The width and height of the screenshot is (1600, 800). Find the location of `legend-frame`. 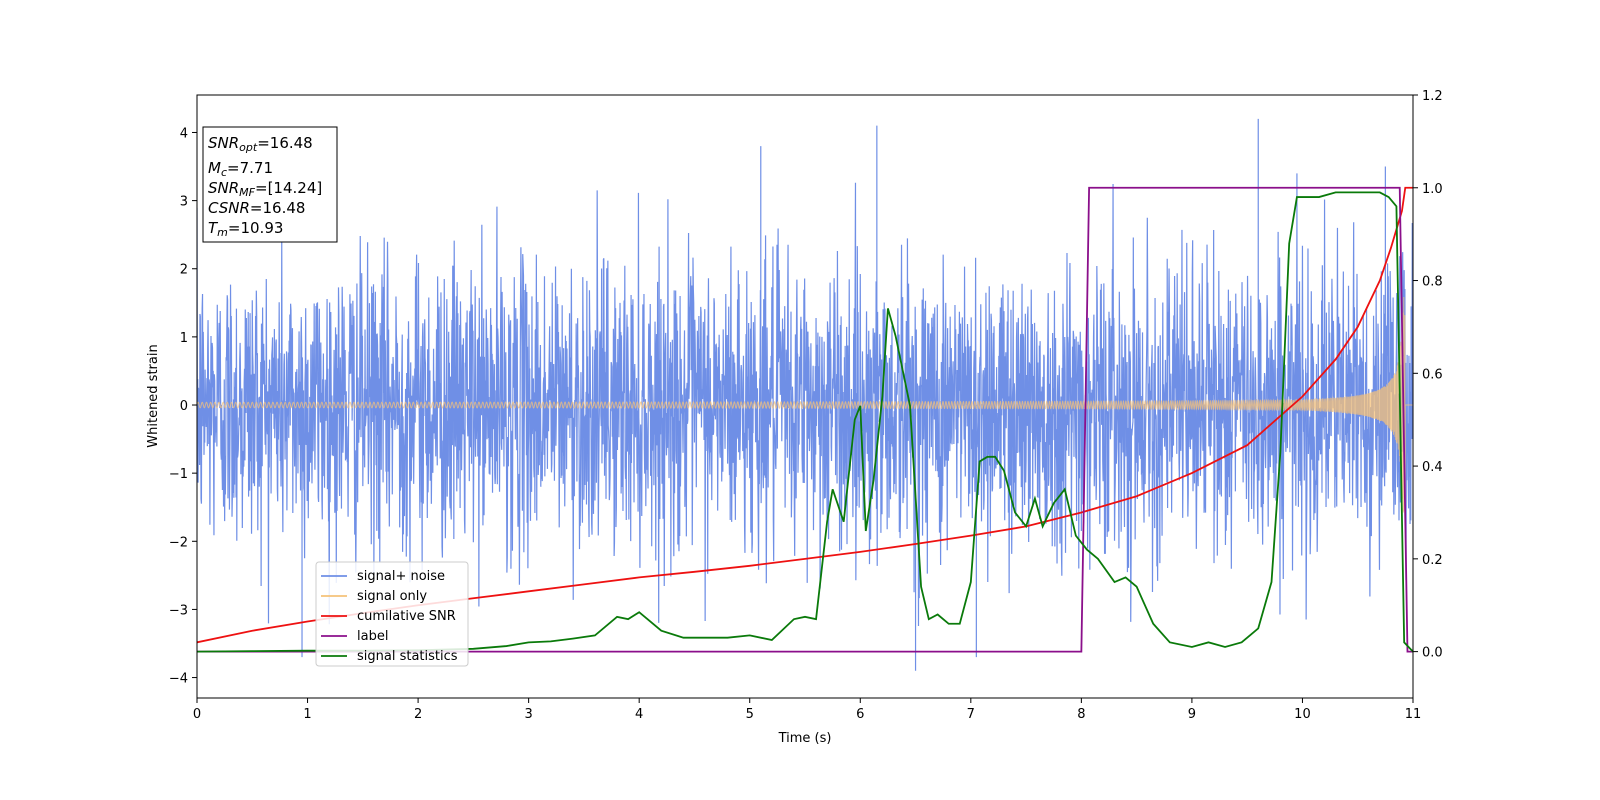

legend-frame is located at coordinates (392, 614).